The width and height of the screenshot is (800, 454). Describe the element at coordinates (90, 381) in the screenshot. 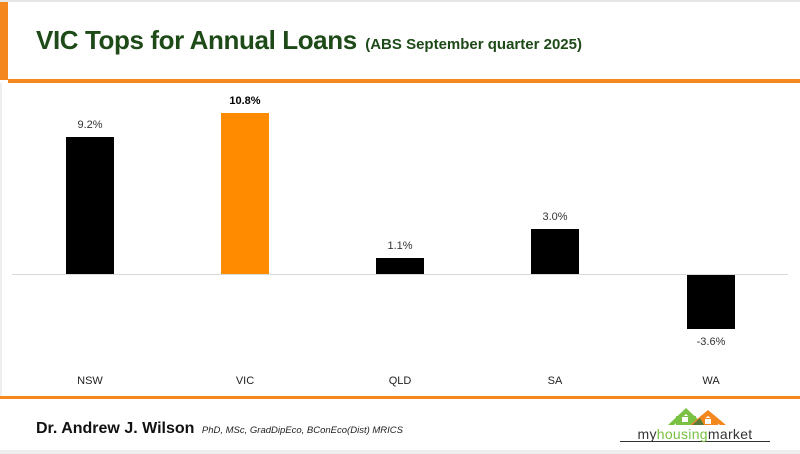

I see `category-label-nsw: NSW` at that location.